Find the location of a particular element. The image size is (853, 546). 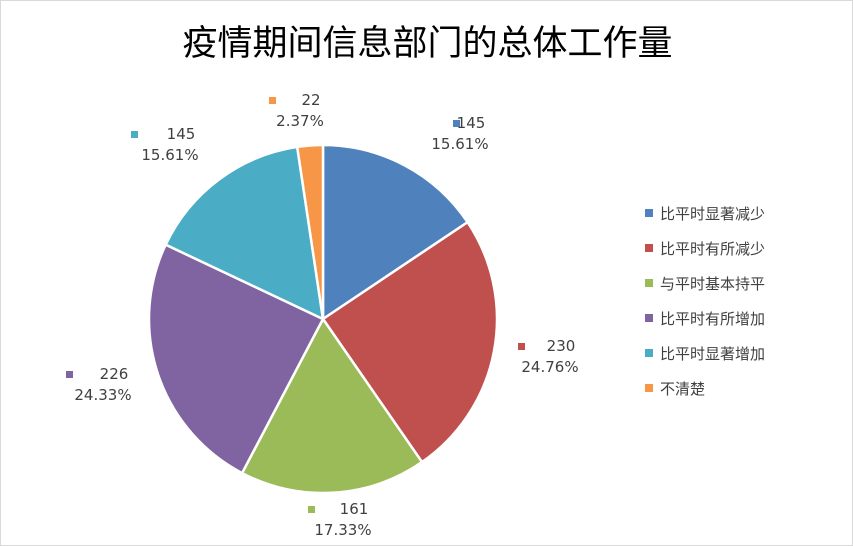

legend-label: 与平时基本持平 is located at coordinates (712, 284).